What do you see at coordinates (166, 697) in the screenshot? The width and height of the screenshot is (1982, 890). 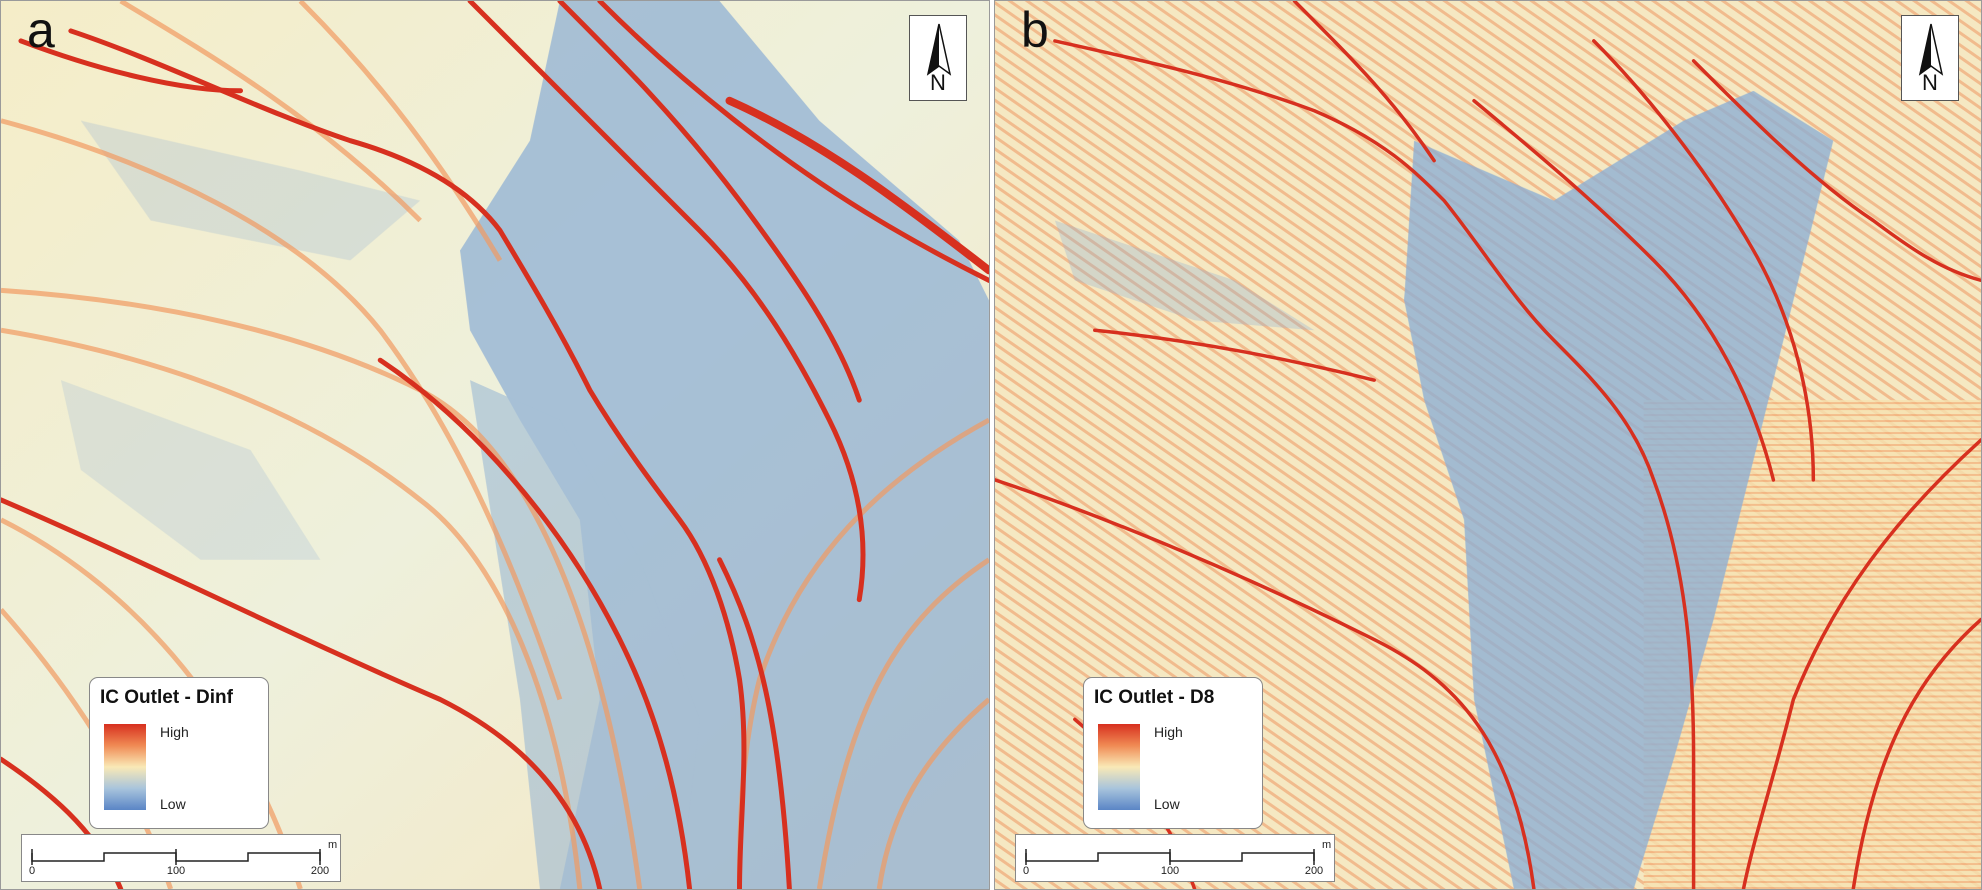 I see `legend-title: IC Outlet - Dinf` at bounding box center [166, 697].